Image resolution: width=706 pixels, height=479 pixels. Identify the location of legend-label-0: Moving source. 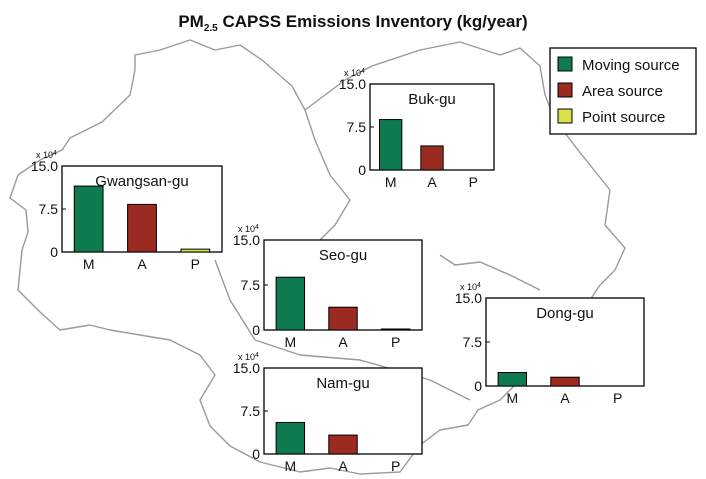
(631, 65).